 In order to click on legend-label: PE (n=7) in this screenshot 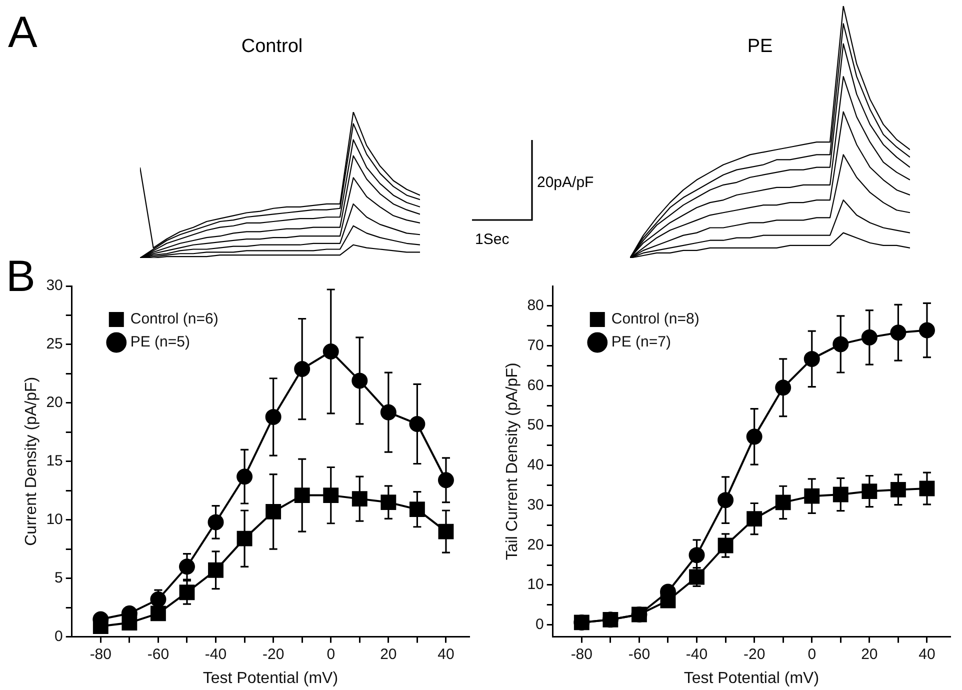, I will do `click(641, 342)`.